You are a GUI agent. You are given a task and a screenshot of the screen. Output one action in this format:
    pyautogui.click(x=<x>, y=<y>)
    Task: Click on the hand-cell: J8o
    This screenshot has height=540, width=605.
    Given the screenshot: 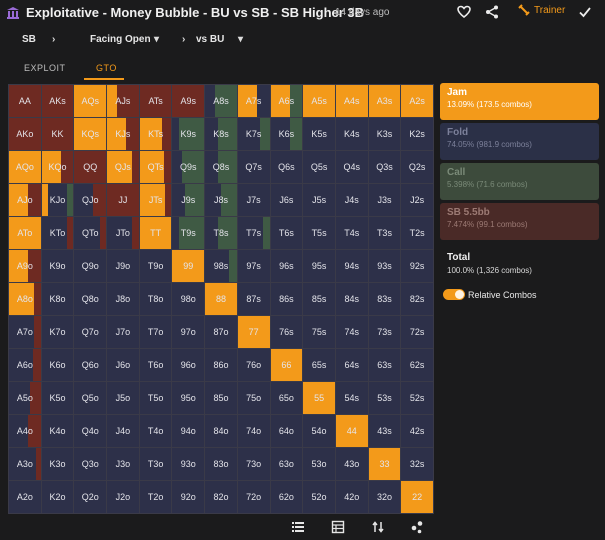 What is the action you would take?
    pyautogui.click(x=123, y=299)
    